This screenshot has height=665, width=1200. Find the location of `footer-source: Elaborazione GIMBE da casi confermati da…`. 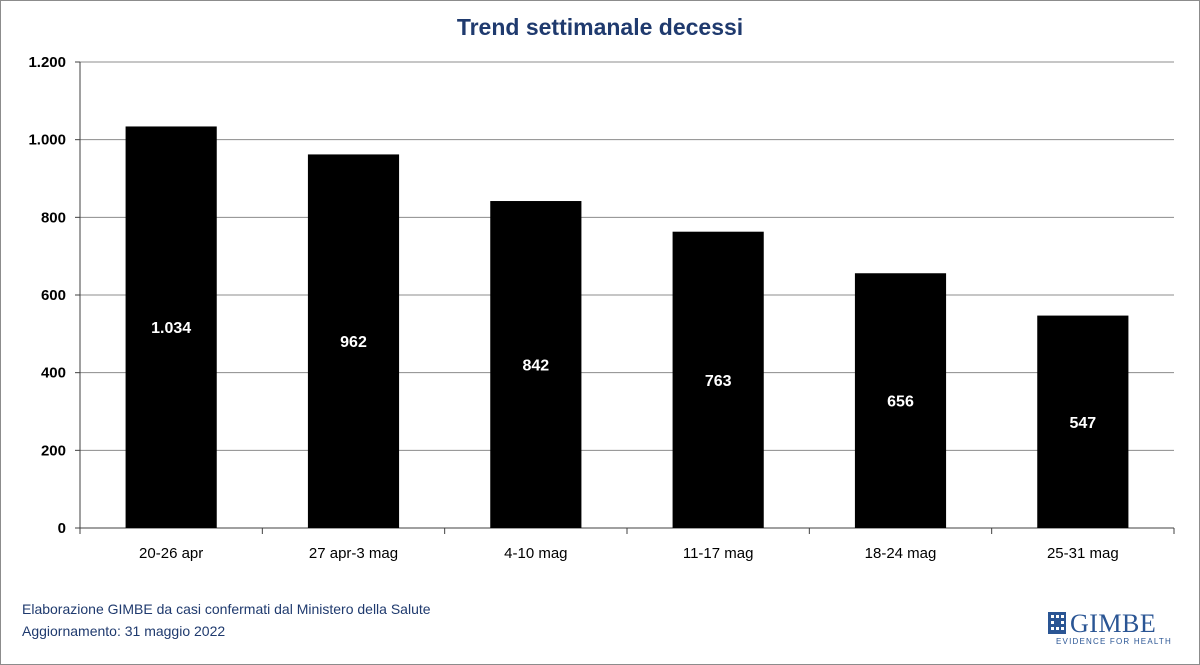

footer-source: Elaborazione GIMBE da casi confermati da… is located at coordinates (226, 609).